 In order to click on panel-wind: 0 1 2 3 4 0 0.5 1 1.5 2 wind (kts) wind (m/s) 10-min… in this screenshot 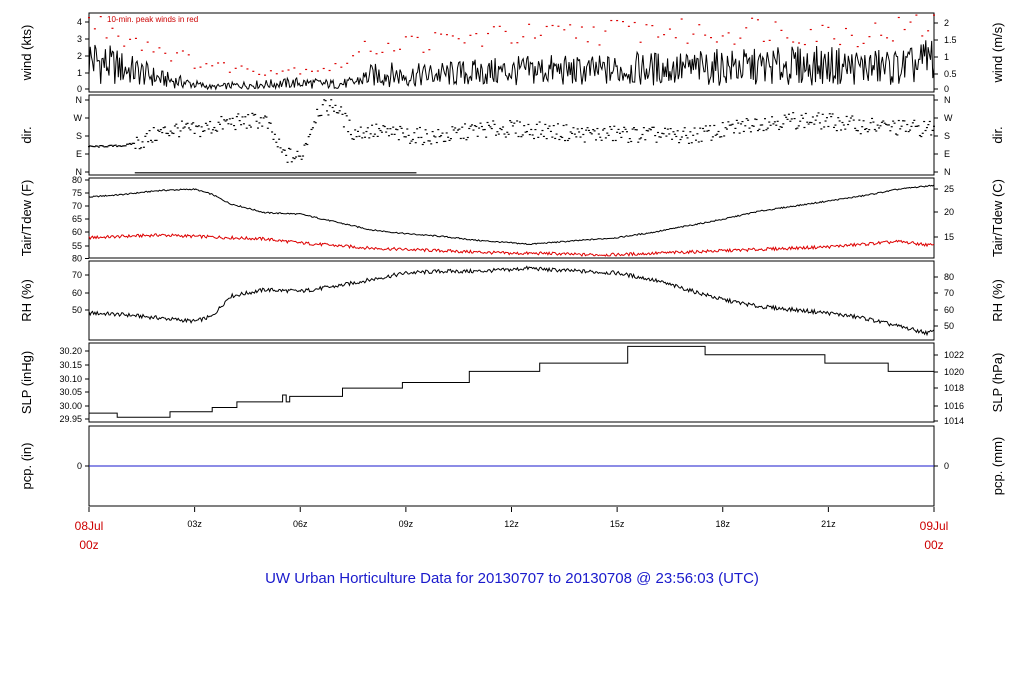, I will do `click(512, 53)`.